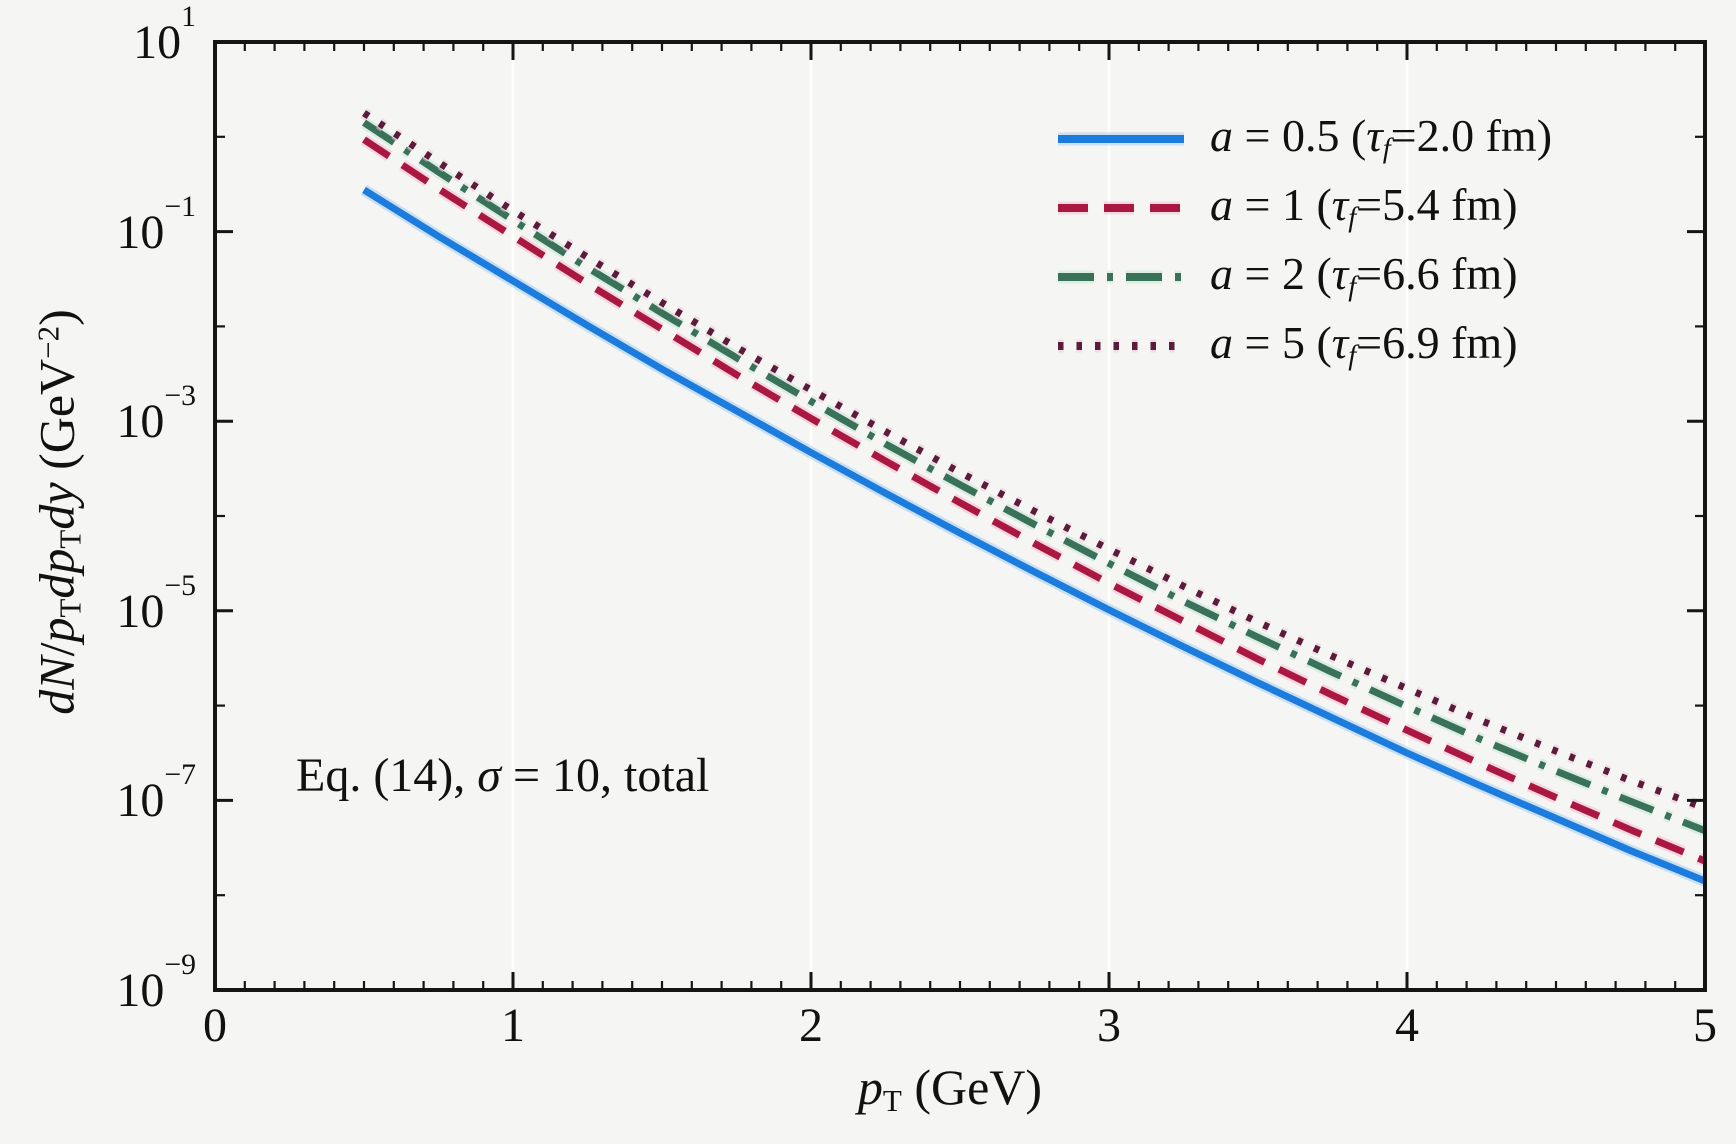 This screenshot has height=1144, width=1736. I want to click on legend-label: a = 2 (τf=6.6 fm), so click(1364, 275).